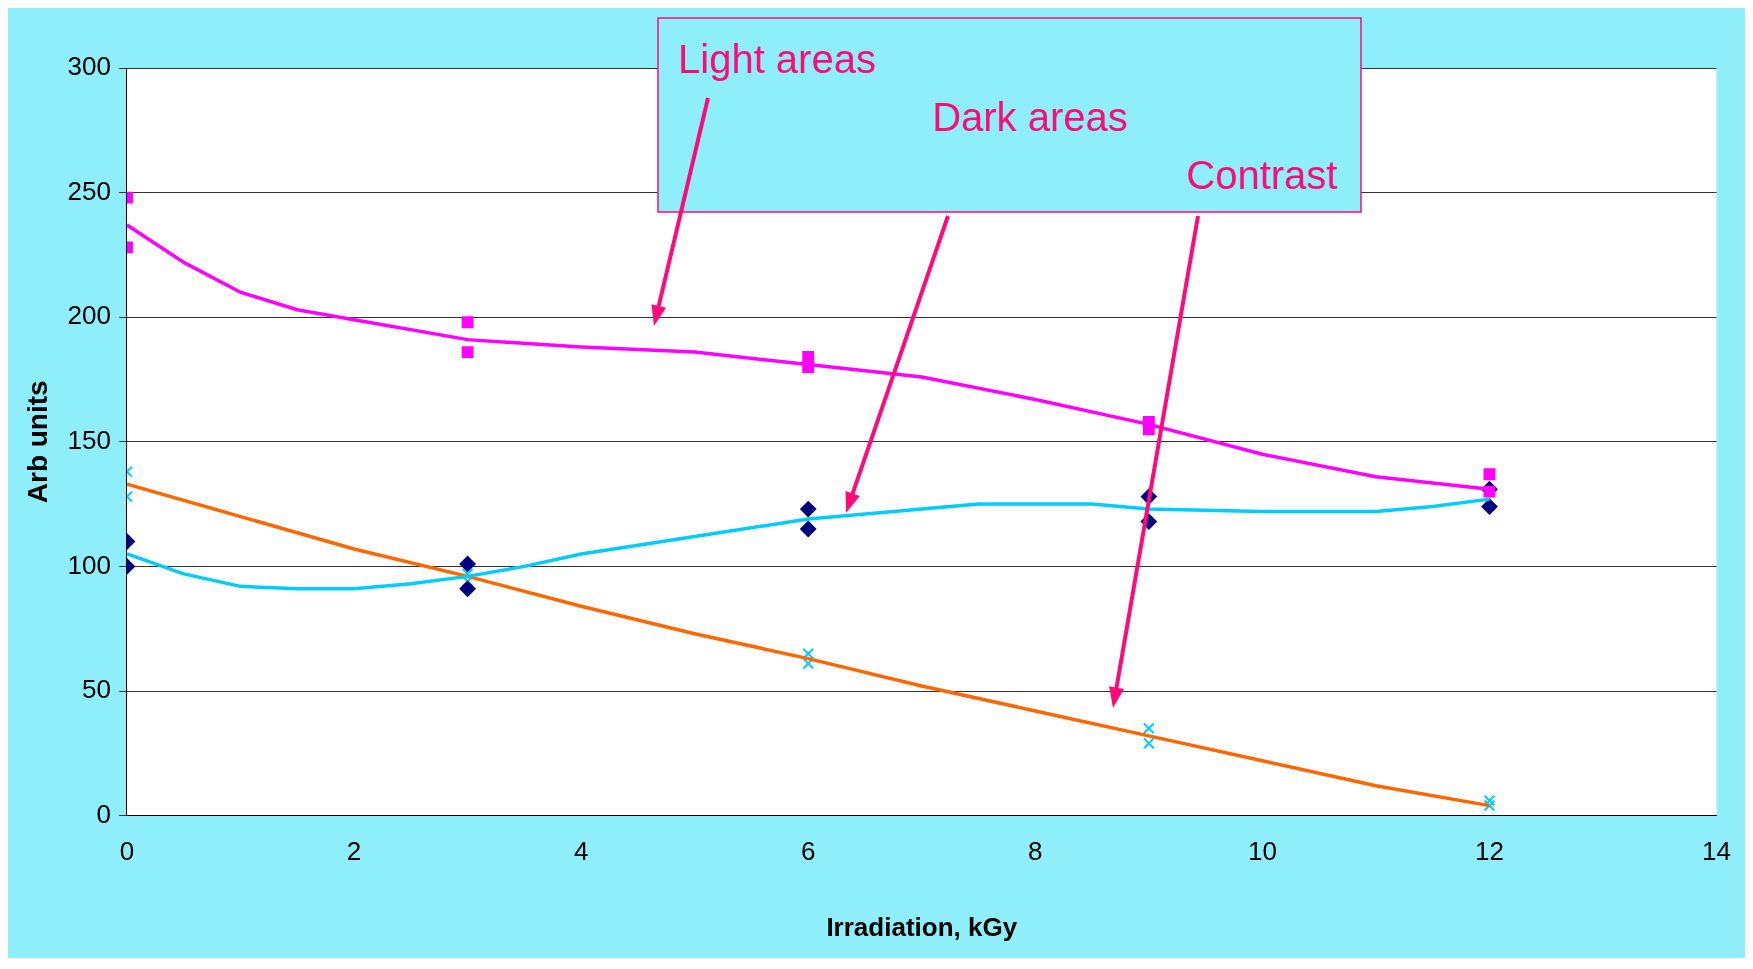 The image size is (1753, 969). I want to click on y-tick-label: 100, so click(89, 564).